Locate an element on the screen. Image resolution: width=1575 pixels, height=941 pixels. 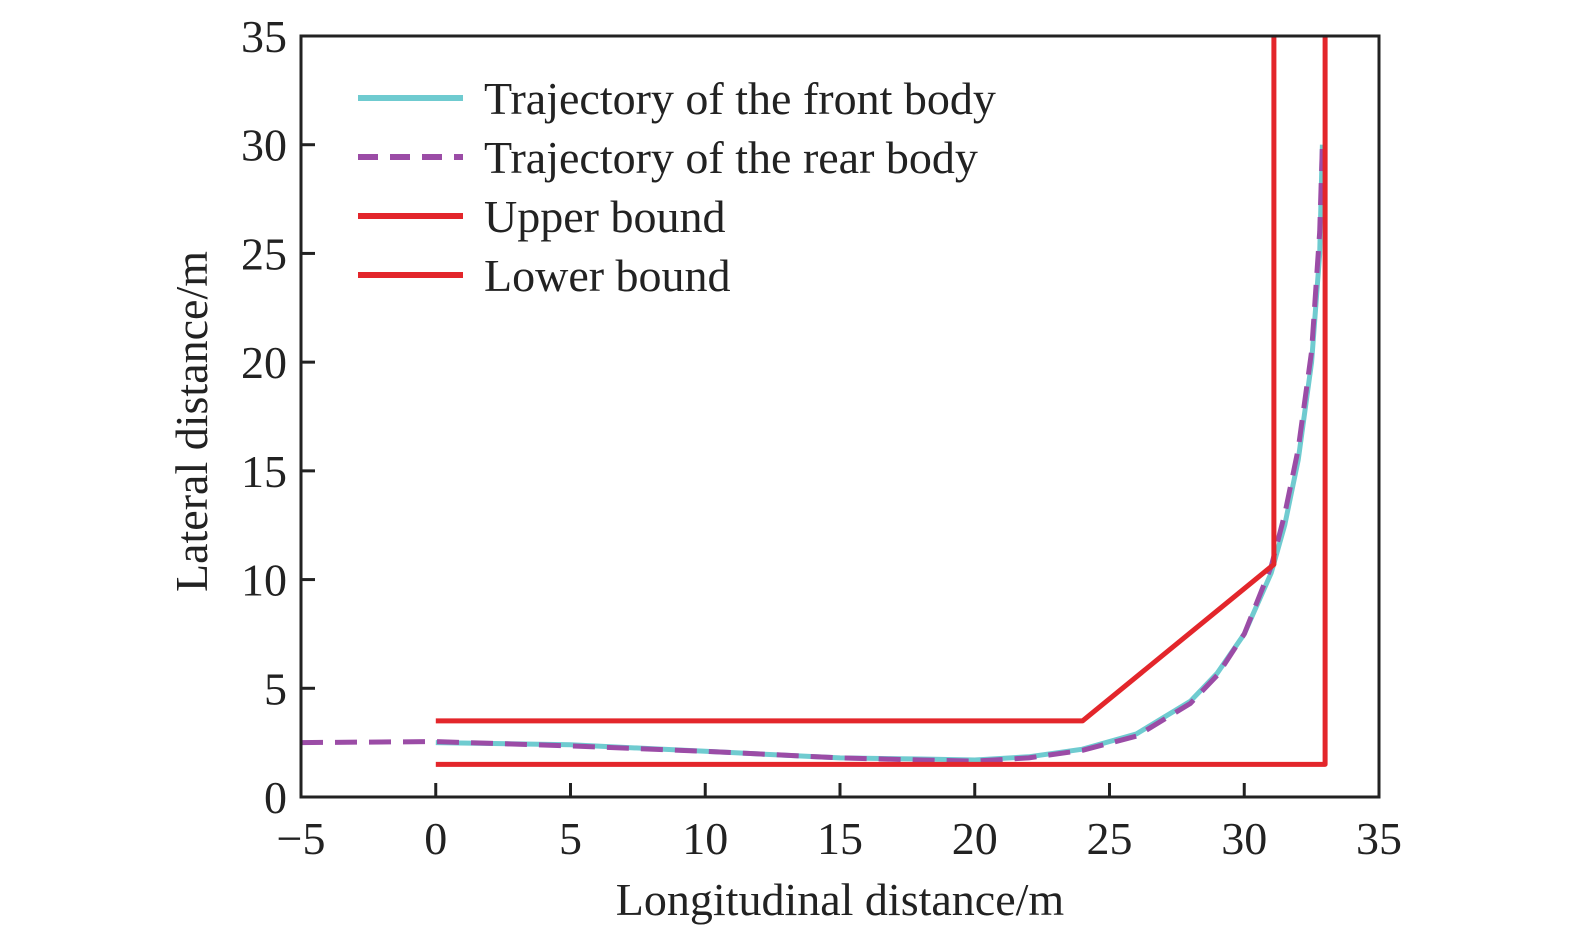
x-tick-label: 5 is located at coordinates (570, 838).